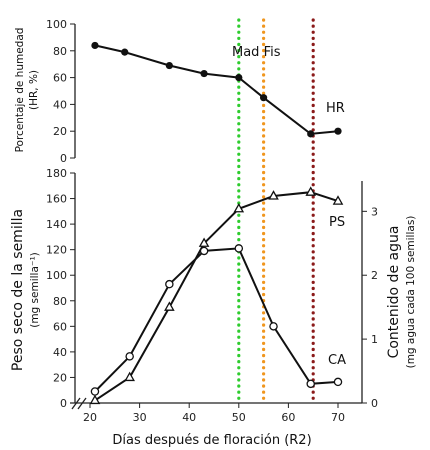  I want to click on top-y-tick-label: 60, so click(60, 78).